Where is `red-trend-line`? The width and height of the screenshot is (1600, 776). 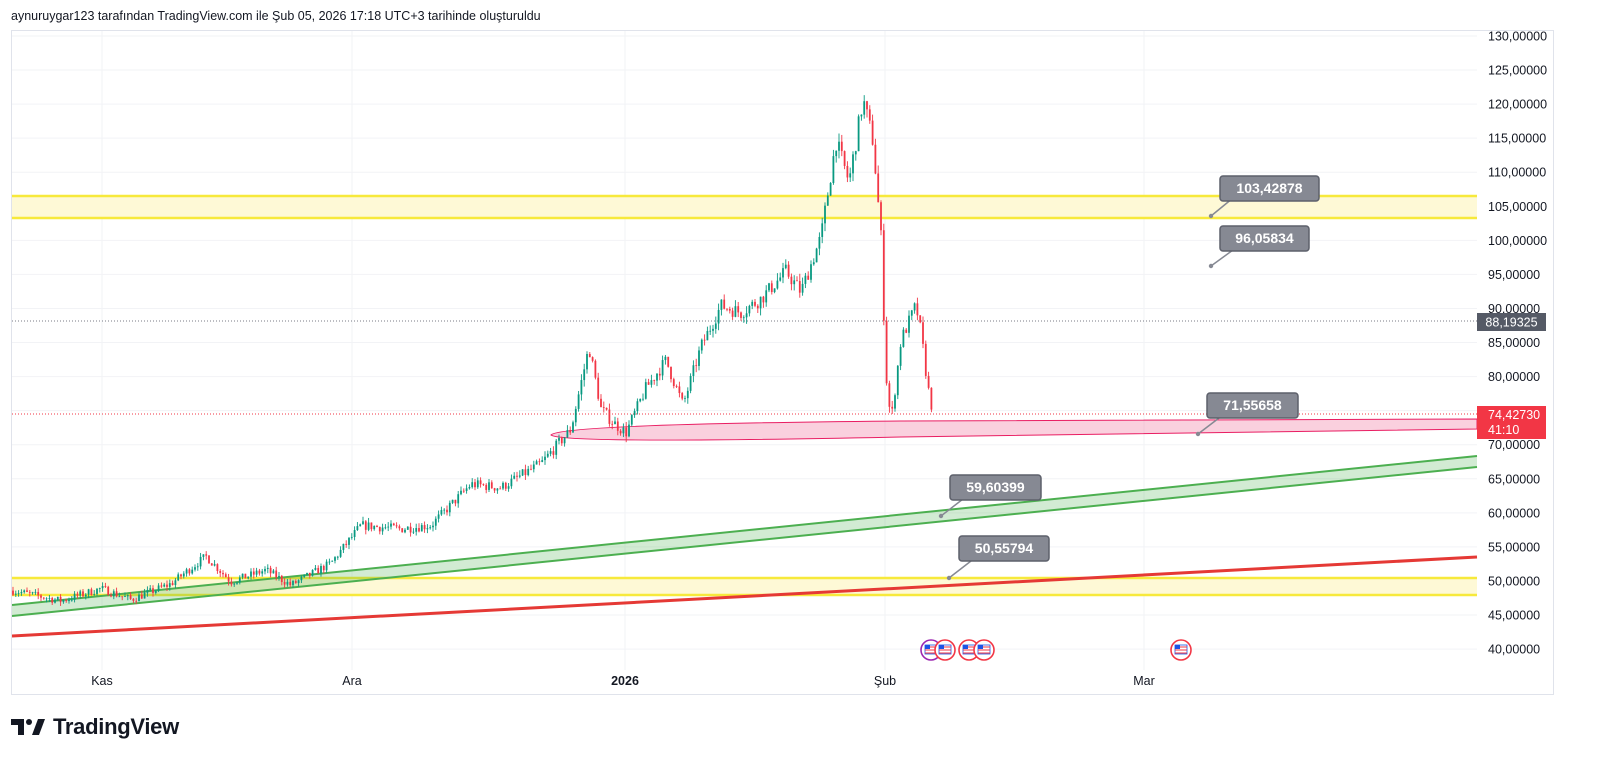
red-trend-line is located at coordinates (745, 596).